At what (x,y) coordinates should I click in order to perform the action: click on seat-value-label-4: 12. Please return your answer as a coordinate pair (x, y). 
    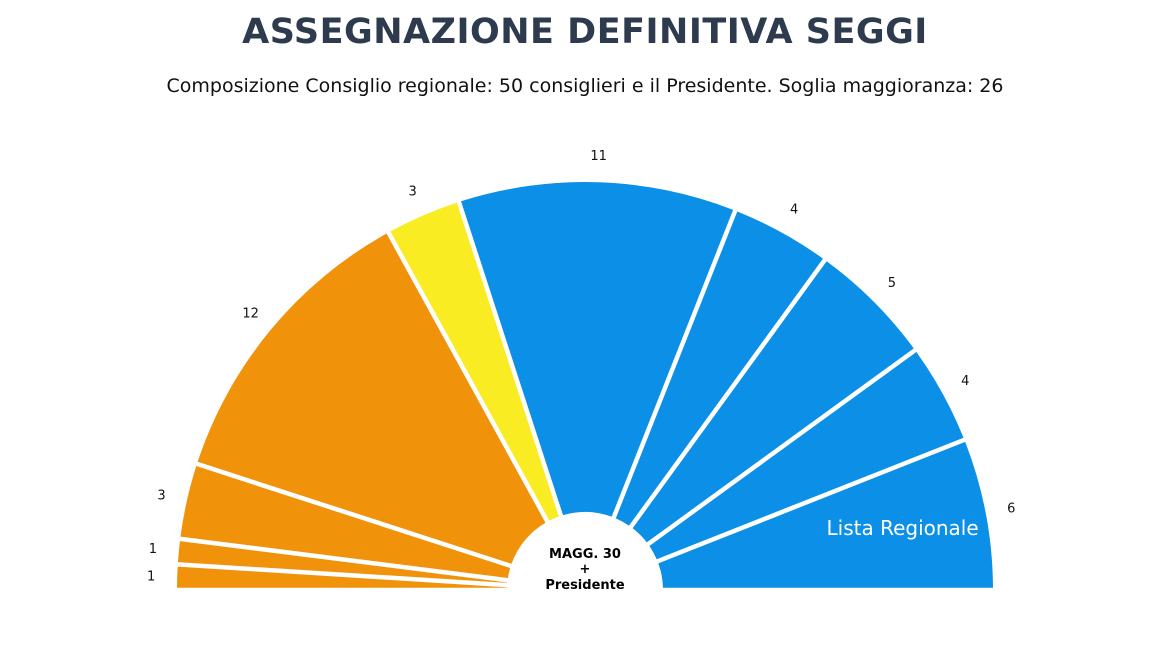
    Looking at the image, I should click on (250, 313).